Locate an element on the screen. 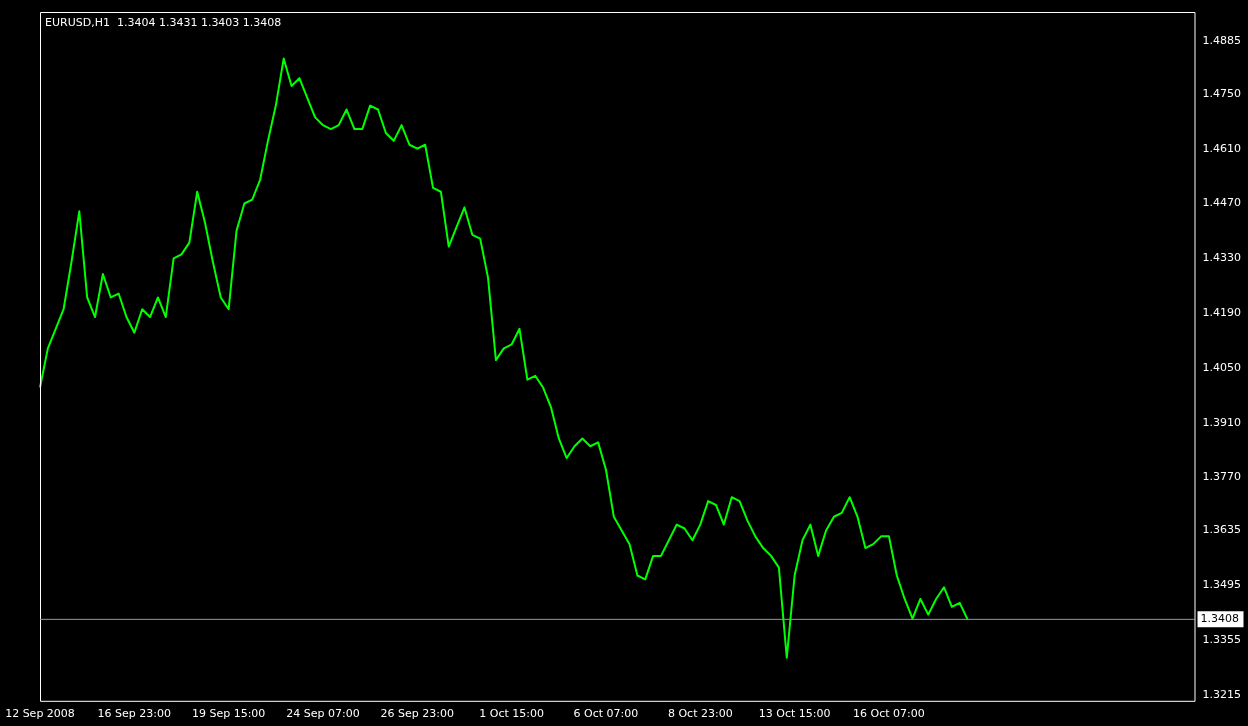 The height and width of the screenshot is (726, 1248). y-tick-label: 1.3355 is located at coordinates (1222, 639).